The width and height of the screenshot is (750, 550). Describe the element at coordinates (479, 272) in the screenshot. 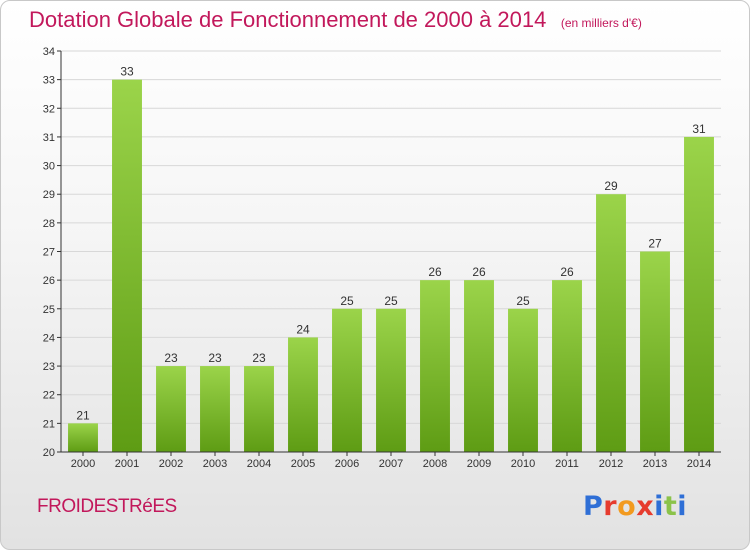

I see `value-label-2009: 26` at that location.